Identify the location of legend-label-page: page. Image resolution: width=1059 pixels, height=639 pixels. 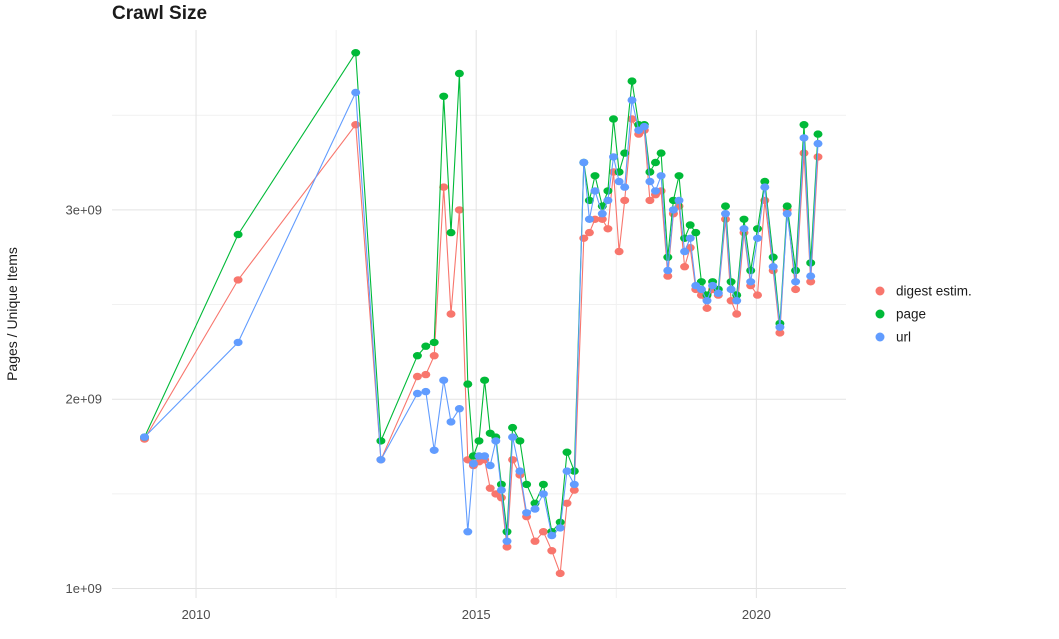
(911, 314).